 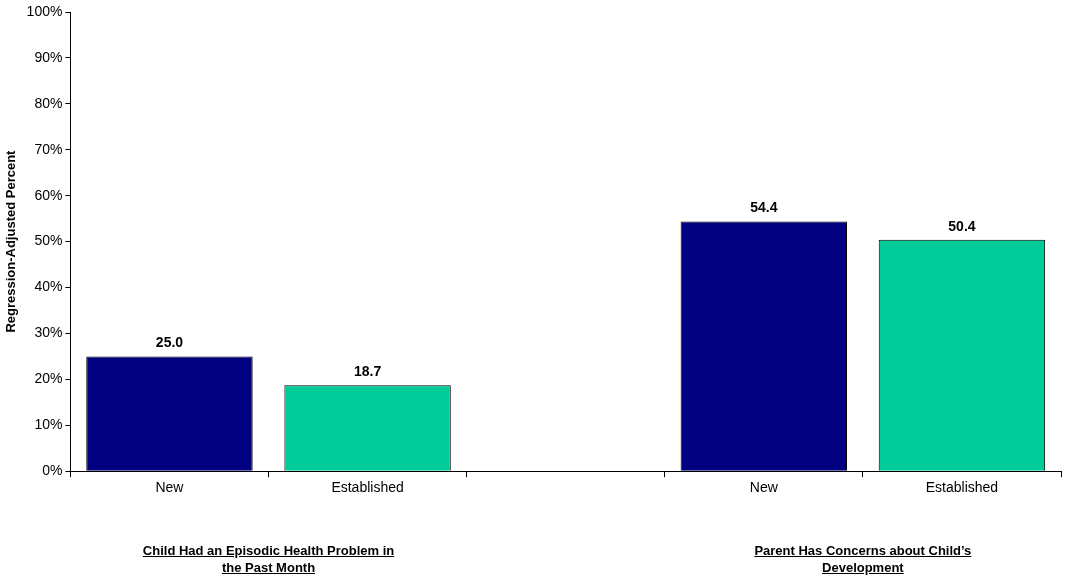 I want to click on data-label: 25.0, so click(x=169, y=342).